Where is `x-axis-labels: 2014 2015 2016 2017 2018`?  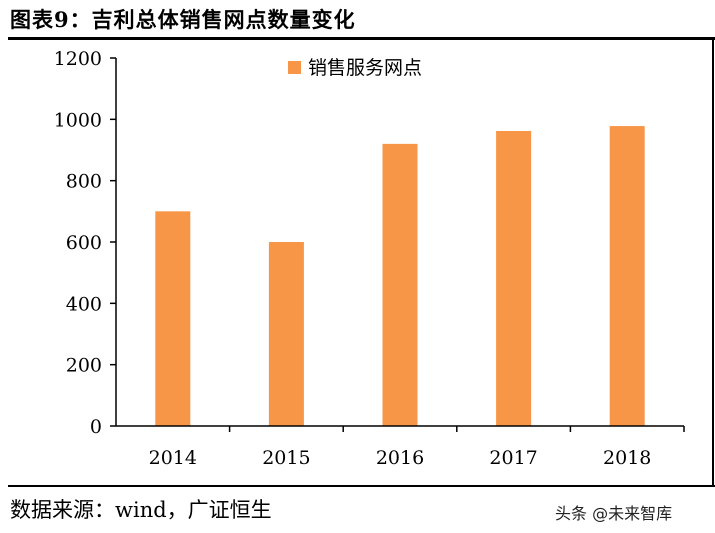
x-axis-labels: 2014 2015 2016 2017 2018 is located at coordinates (417, 447).